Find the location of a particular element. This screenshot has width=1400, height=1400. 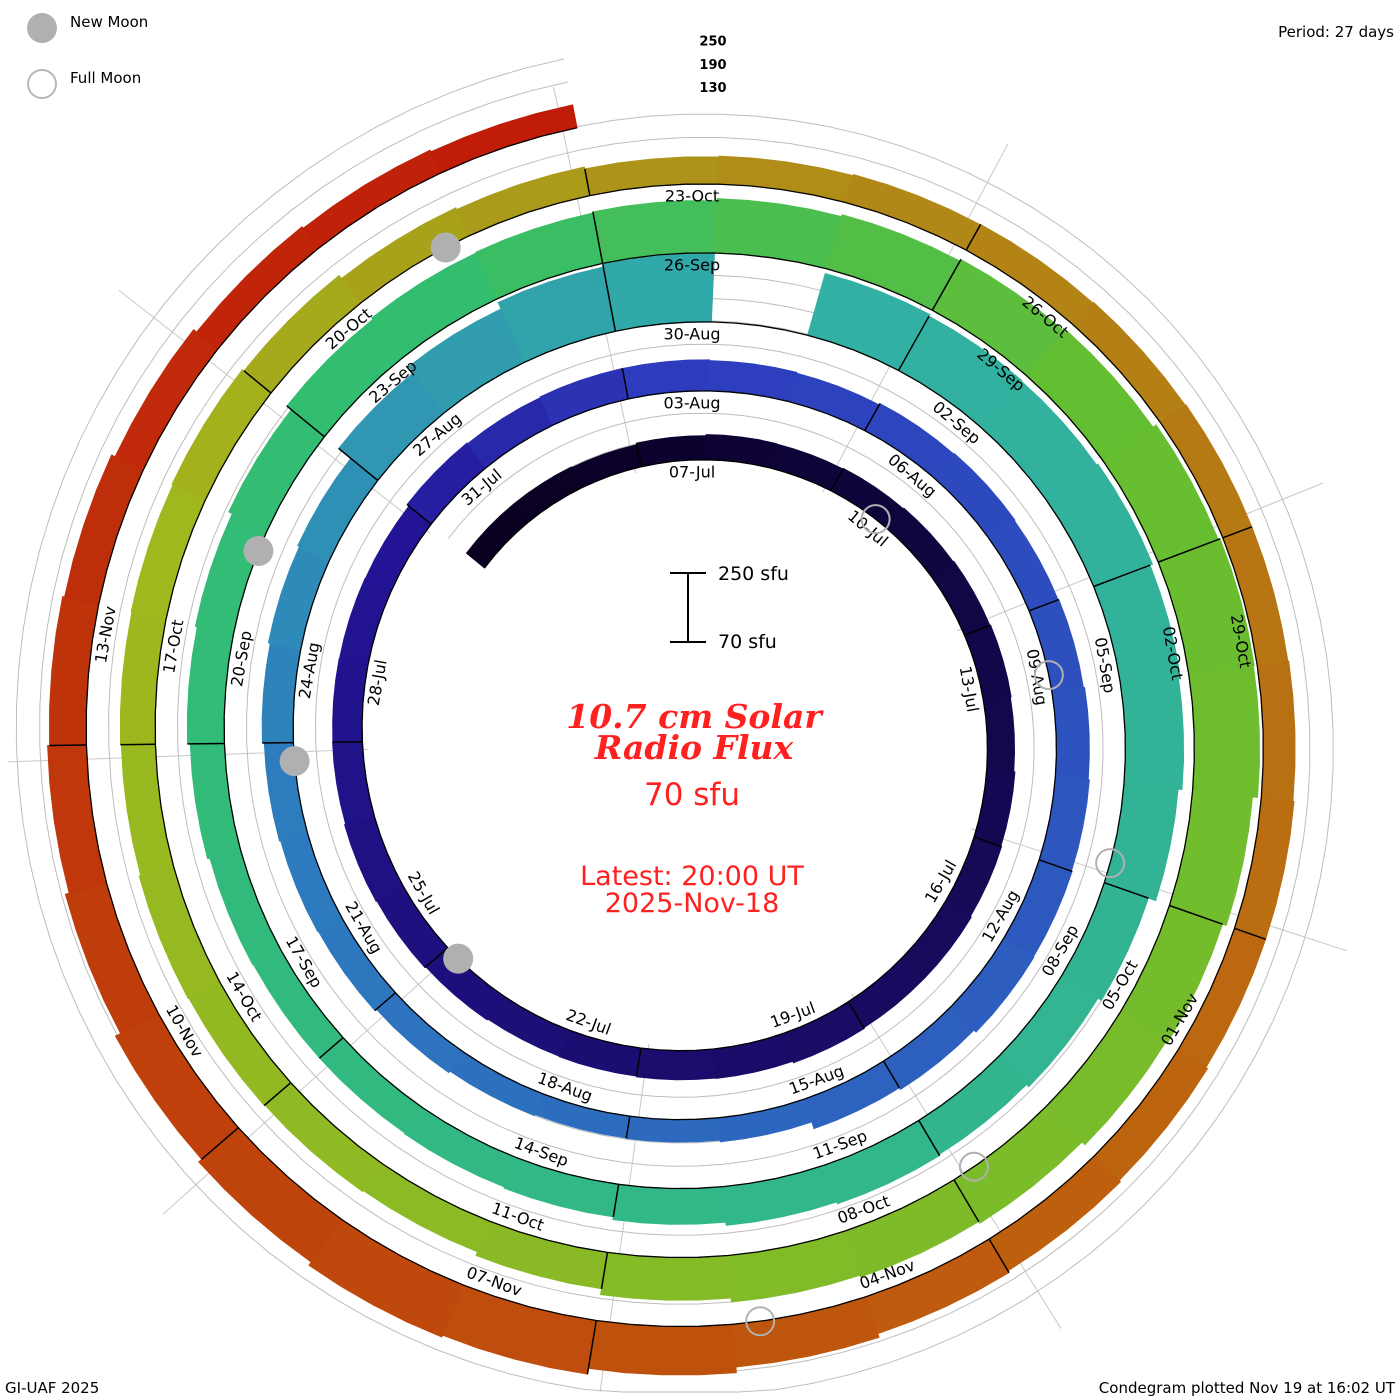

date-label: 26-Sep is located at coordinates (692, 265).